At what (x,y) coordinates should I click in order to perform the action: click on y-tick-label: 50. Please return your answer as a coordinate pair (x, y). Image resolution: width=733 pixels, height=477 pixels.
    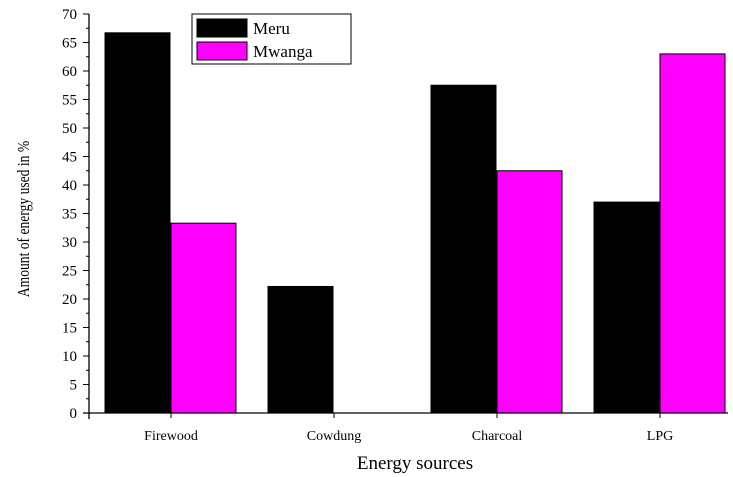
    Looking at the image, I should click on (69, 129).